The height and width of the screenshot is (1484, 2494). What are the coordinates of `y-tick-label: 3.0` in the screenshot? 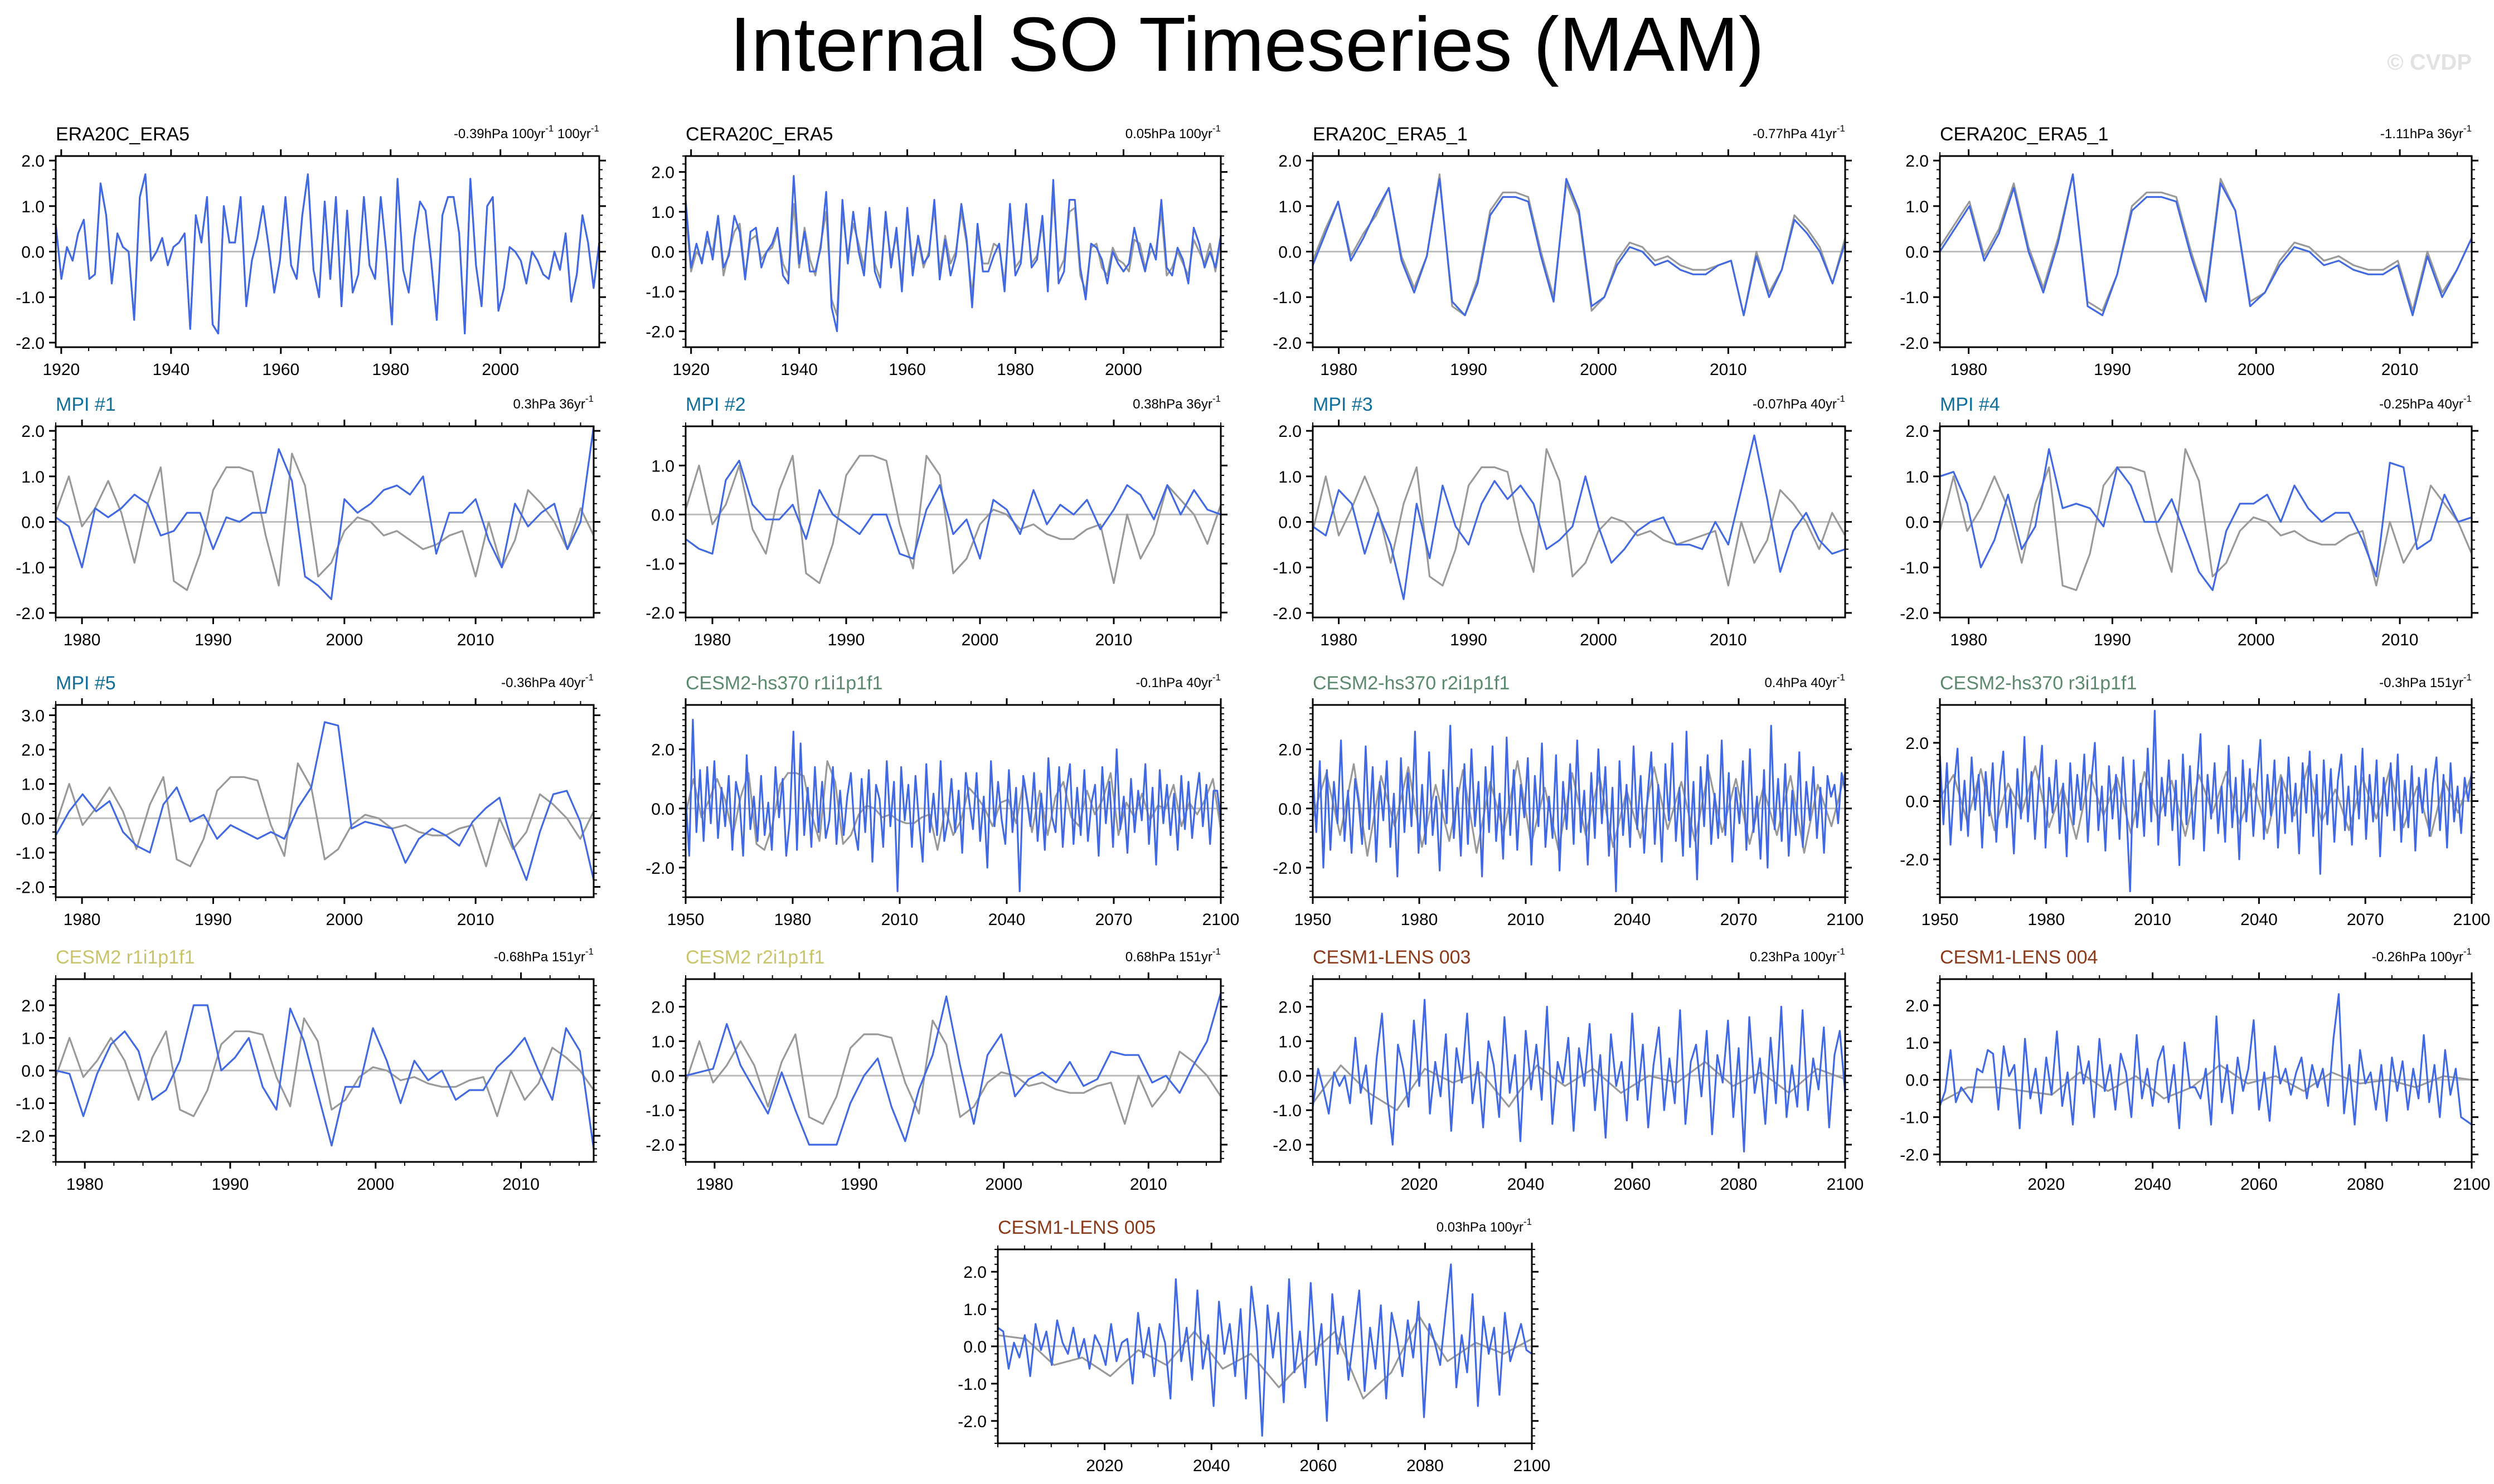 It's located at (33, 716).